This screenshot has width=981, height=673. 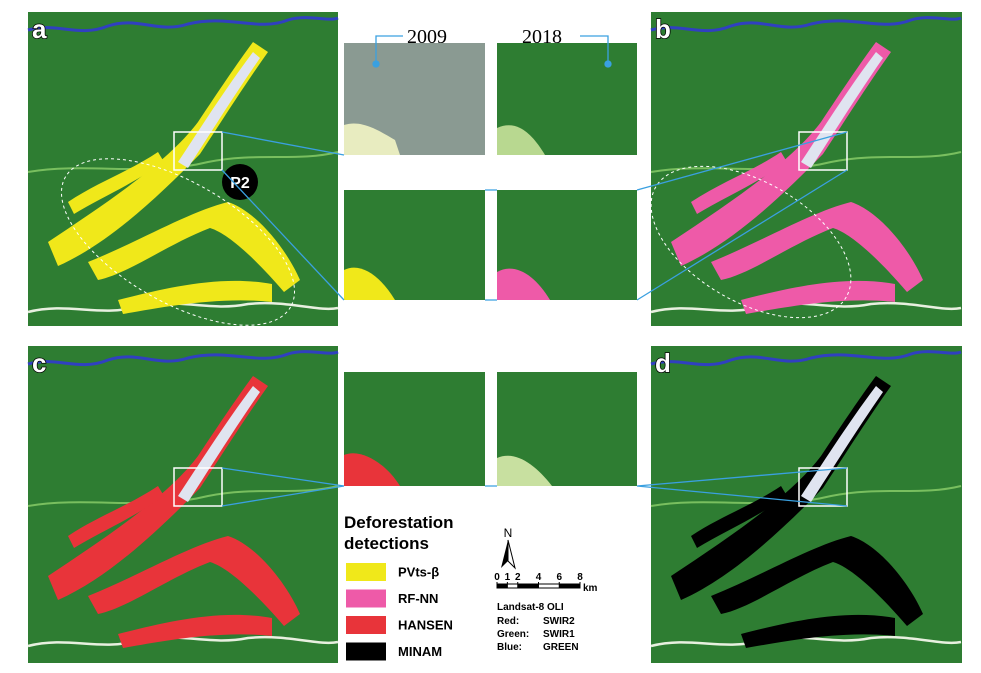 What do you see at coordinates (530, 607) in the screenshot?
I see `sensor: Landsat-8 OLI` at bounding box center [530, 607].